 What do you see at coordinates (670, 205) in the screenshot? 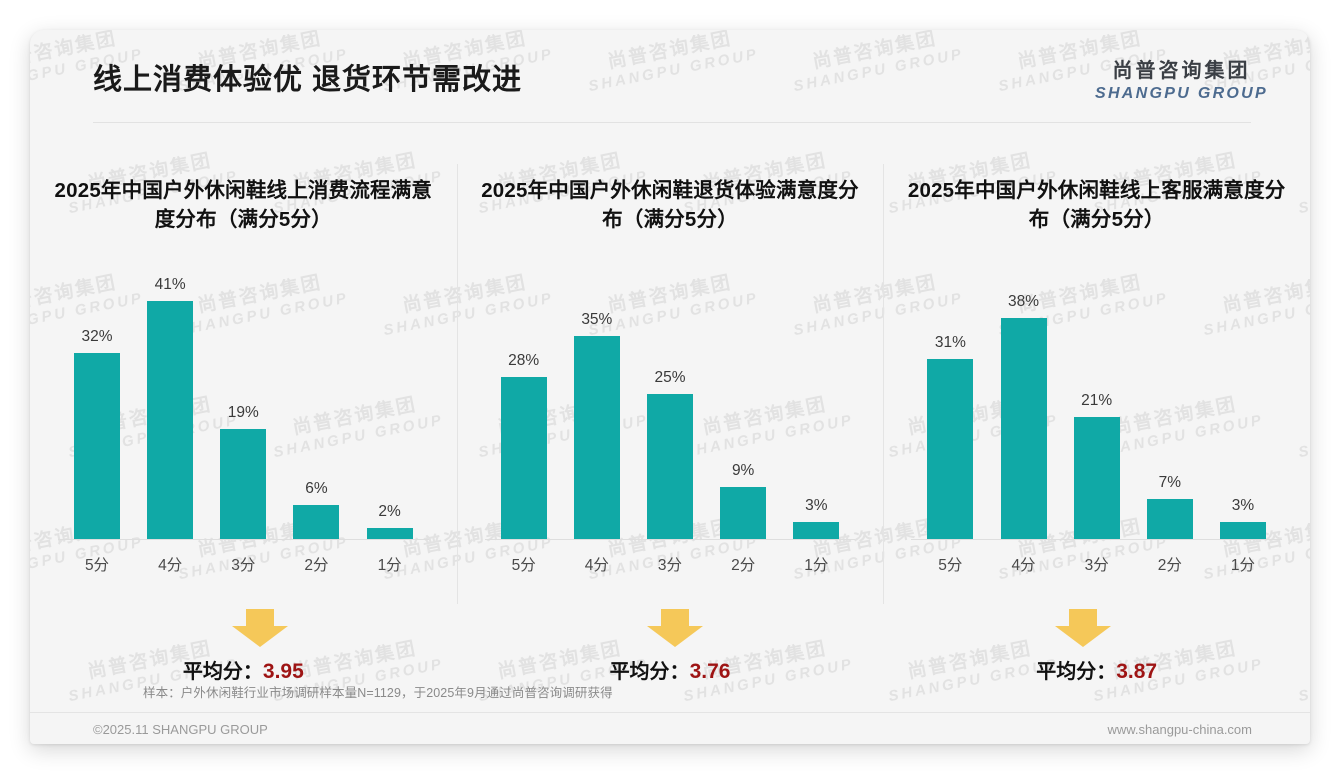
I see `chart-title: 2025年中国户外休闲鞋退货体验满意度分布（满分5分）` at bounding box center [670, 205].